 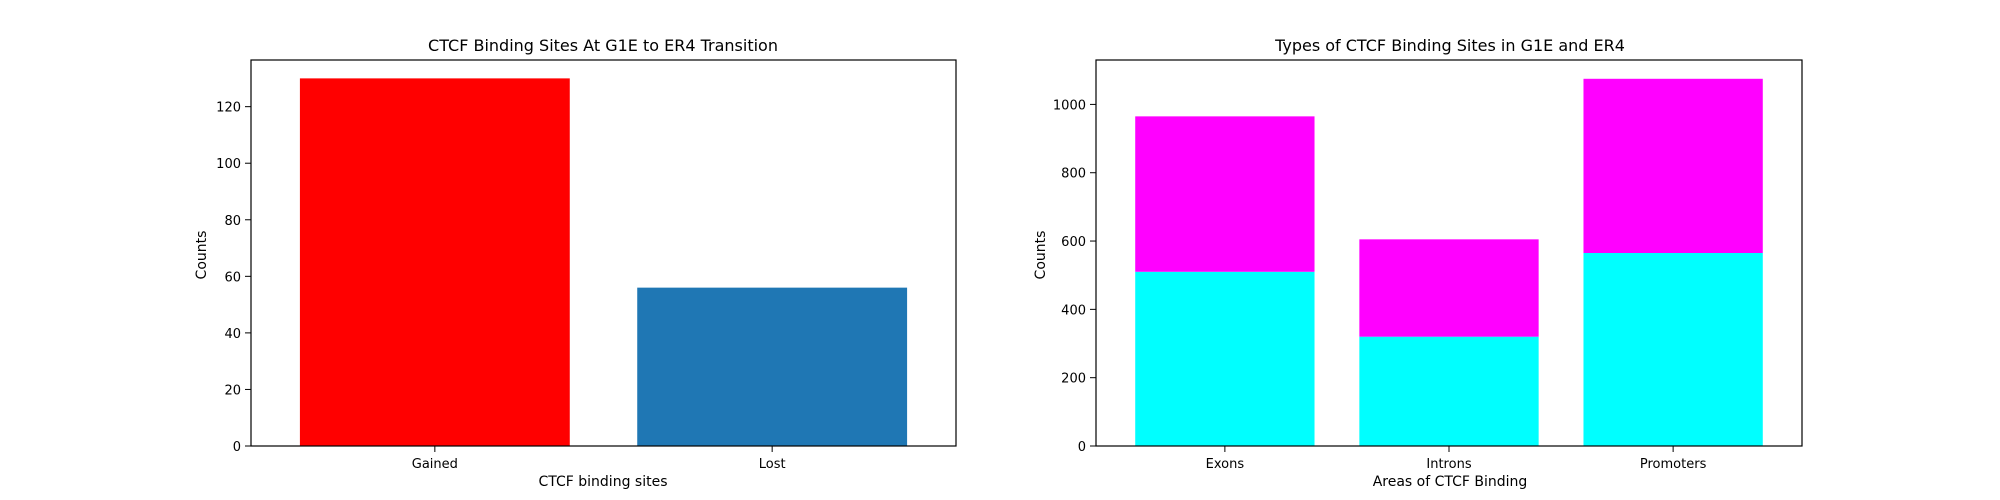 I want to click on y-ticks: 0 200 400 600 800 1000, so click(x=1074, y=276).